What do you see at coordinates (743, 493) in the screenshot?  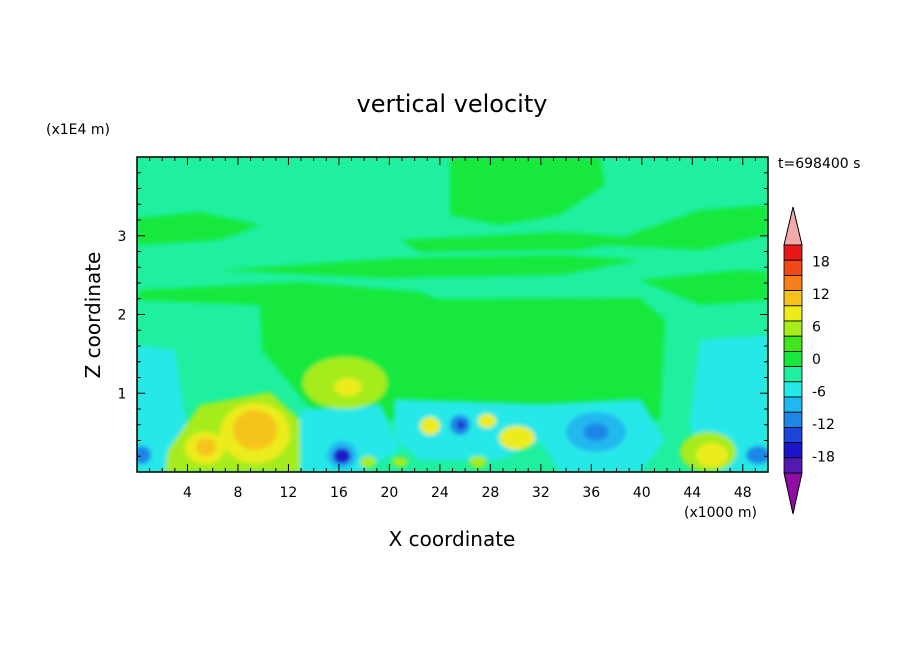 I see `x-tick-label: 48` at bounding box center [743, 493].